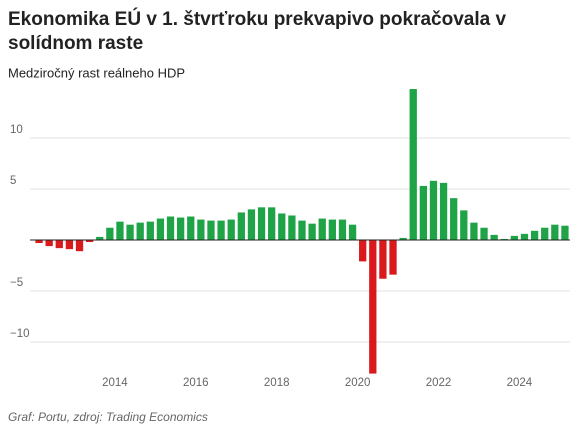 This screenshot has width=580, height=429. Describe the element at coordinates (96, 72) in the screenshot. I see `chart-subtitle: Medziročný rast reálneho HDP` at that location.